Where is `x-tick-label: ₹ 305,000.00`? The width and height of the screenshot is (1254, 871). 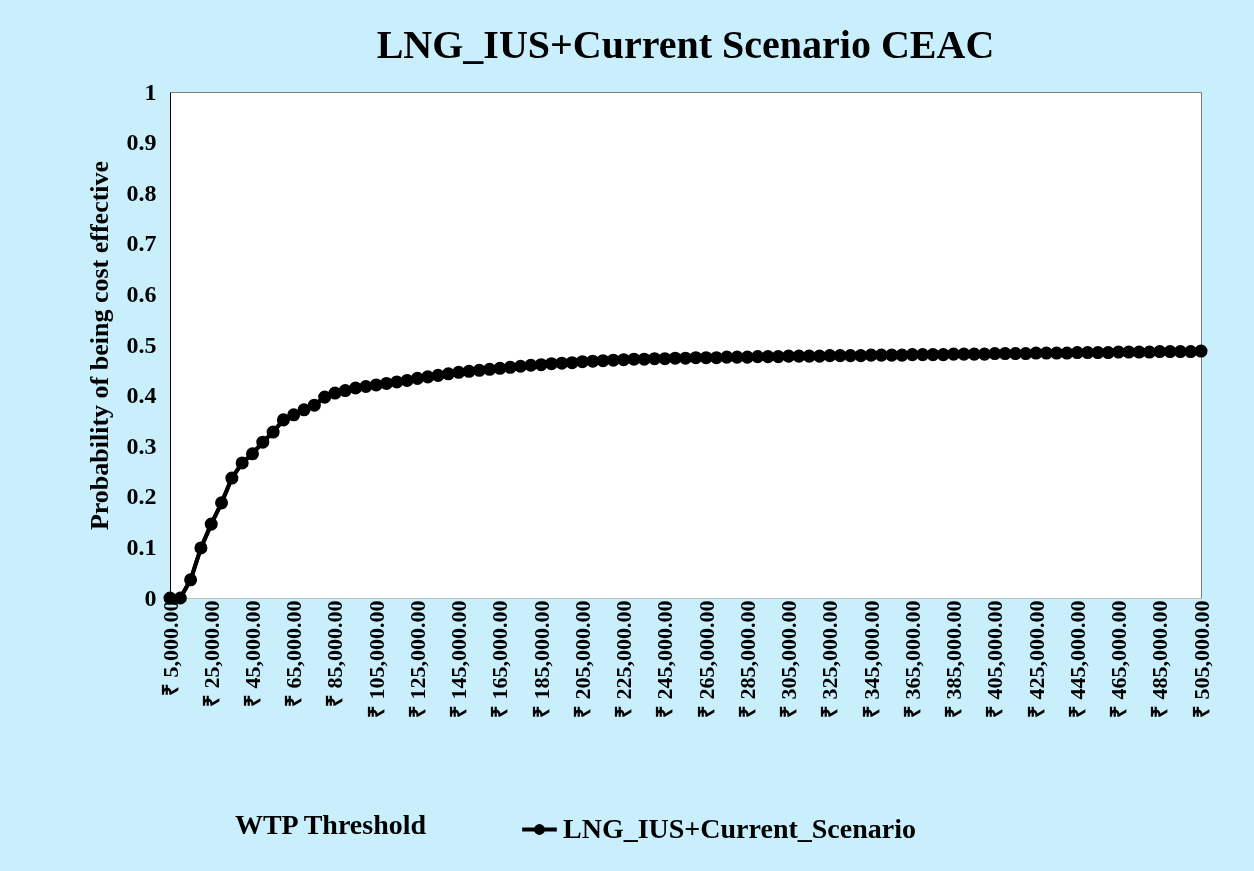 x-tick-label: ₹ 305,000.00 is located at coordinates (789, 659).